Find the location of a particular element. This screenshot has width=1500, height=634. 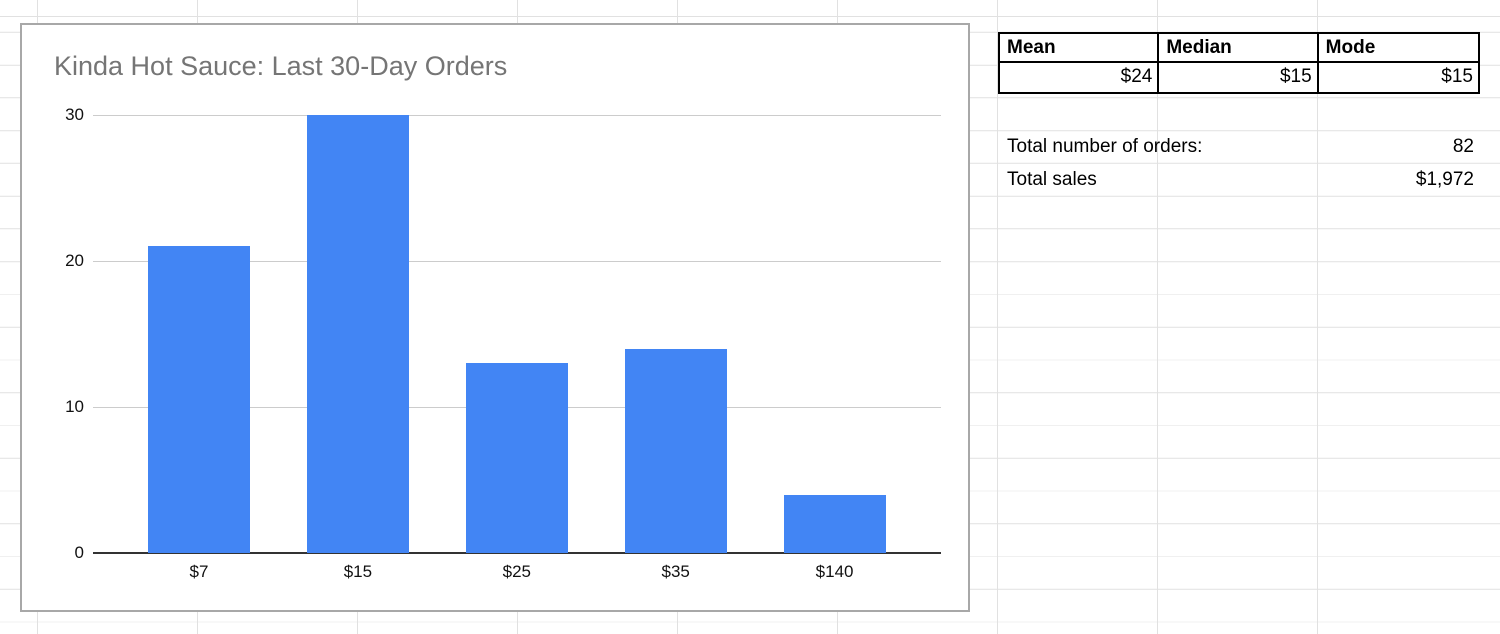

y-axis-tick-label: 30 is located at coordinates (74, 114).